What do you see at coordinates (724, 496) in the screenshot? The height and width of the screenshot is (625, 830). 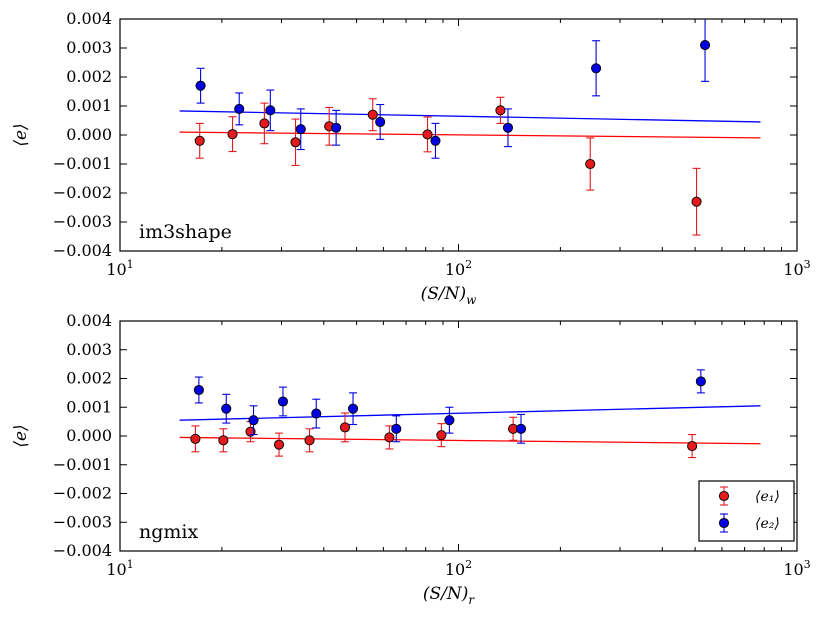 I see `legend-marker-e1` at bounding box center [724, 496].